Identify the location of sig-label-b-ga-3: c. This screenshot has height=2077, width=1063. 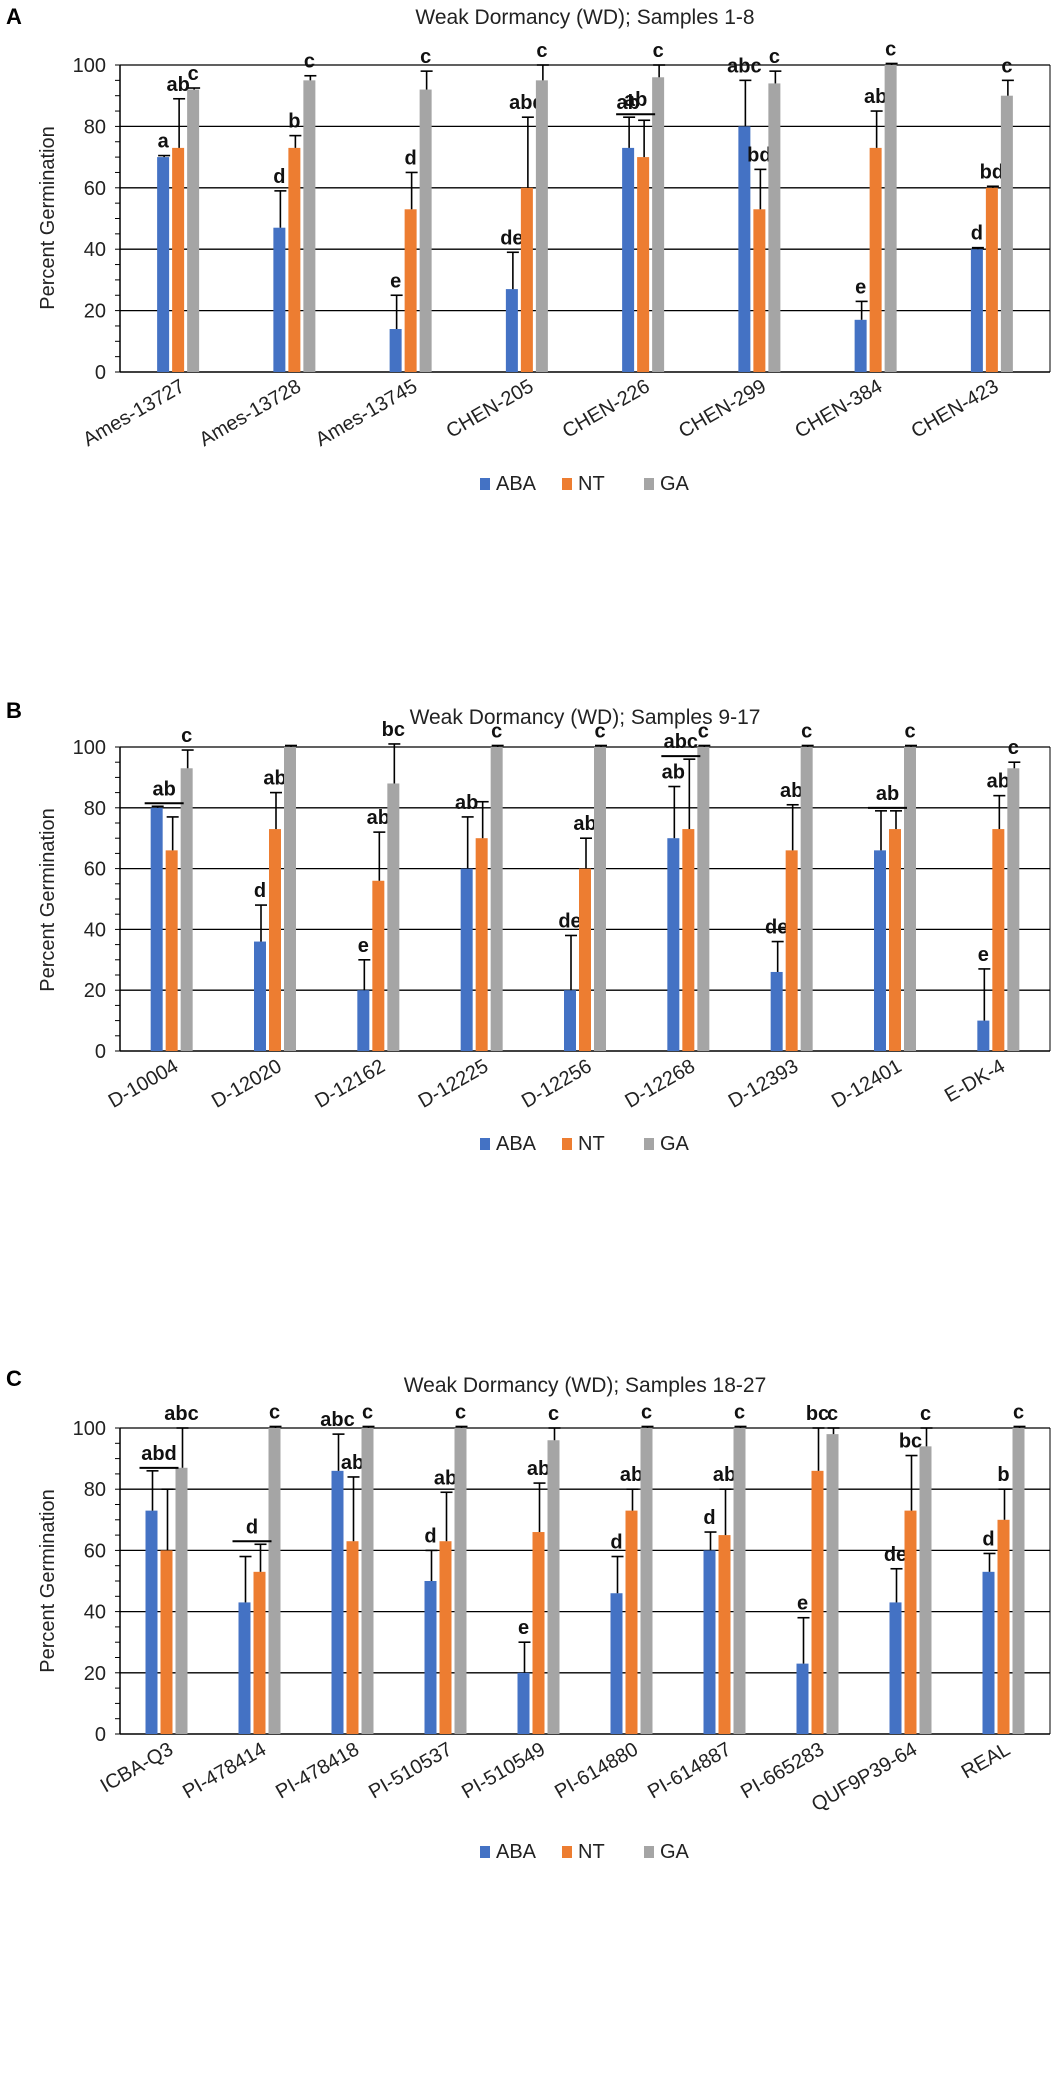
(496, 731).